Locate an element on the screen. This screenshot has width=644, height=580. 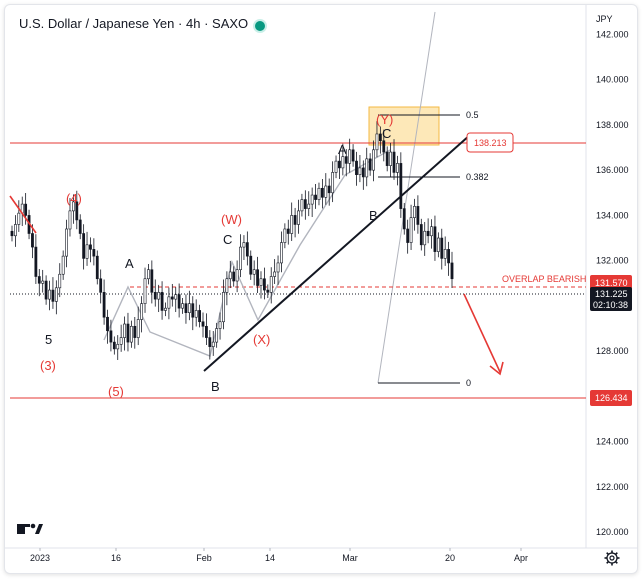
time-tick-label: 14 is located at coordinates (270, 558).